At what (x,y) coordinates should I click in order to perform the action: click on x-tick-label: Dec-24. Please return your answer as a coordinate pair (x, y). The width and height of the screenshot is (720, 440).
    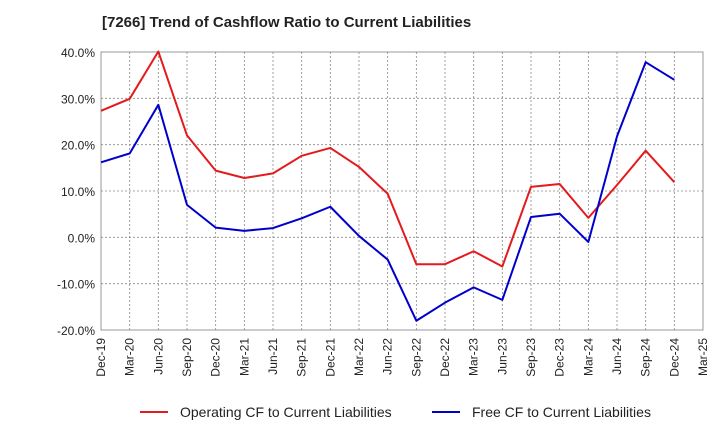
    Looking at the image, I should click on (674, 357).